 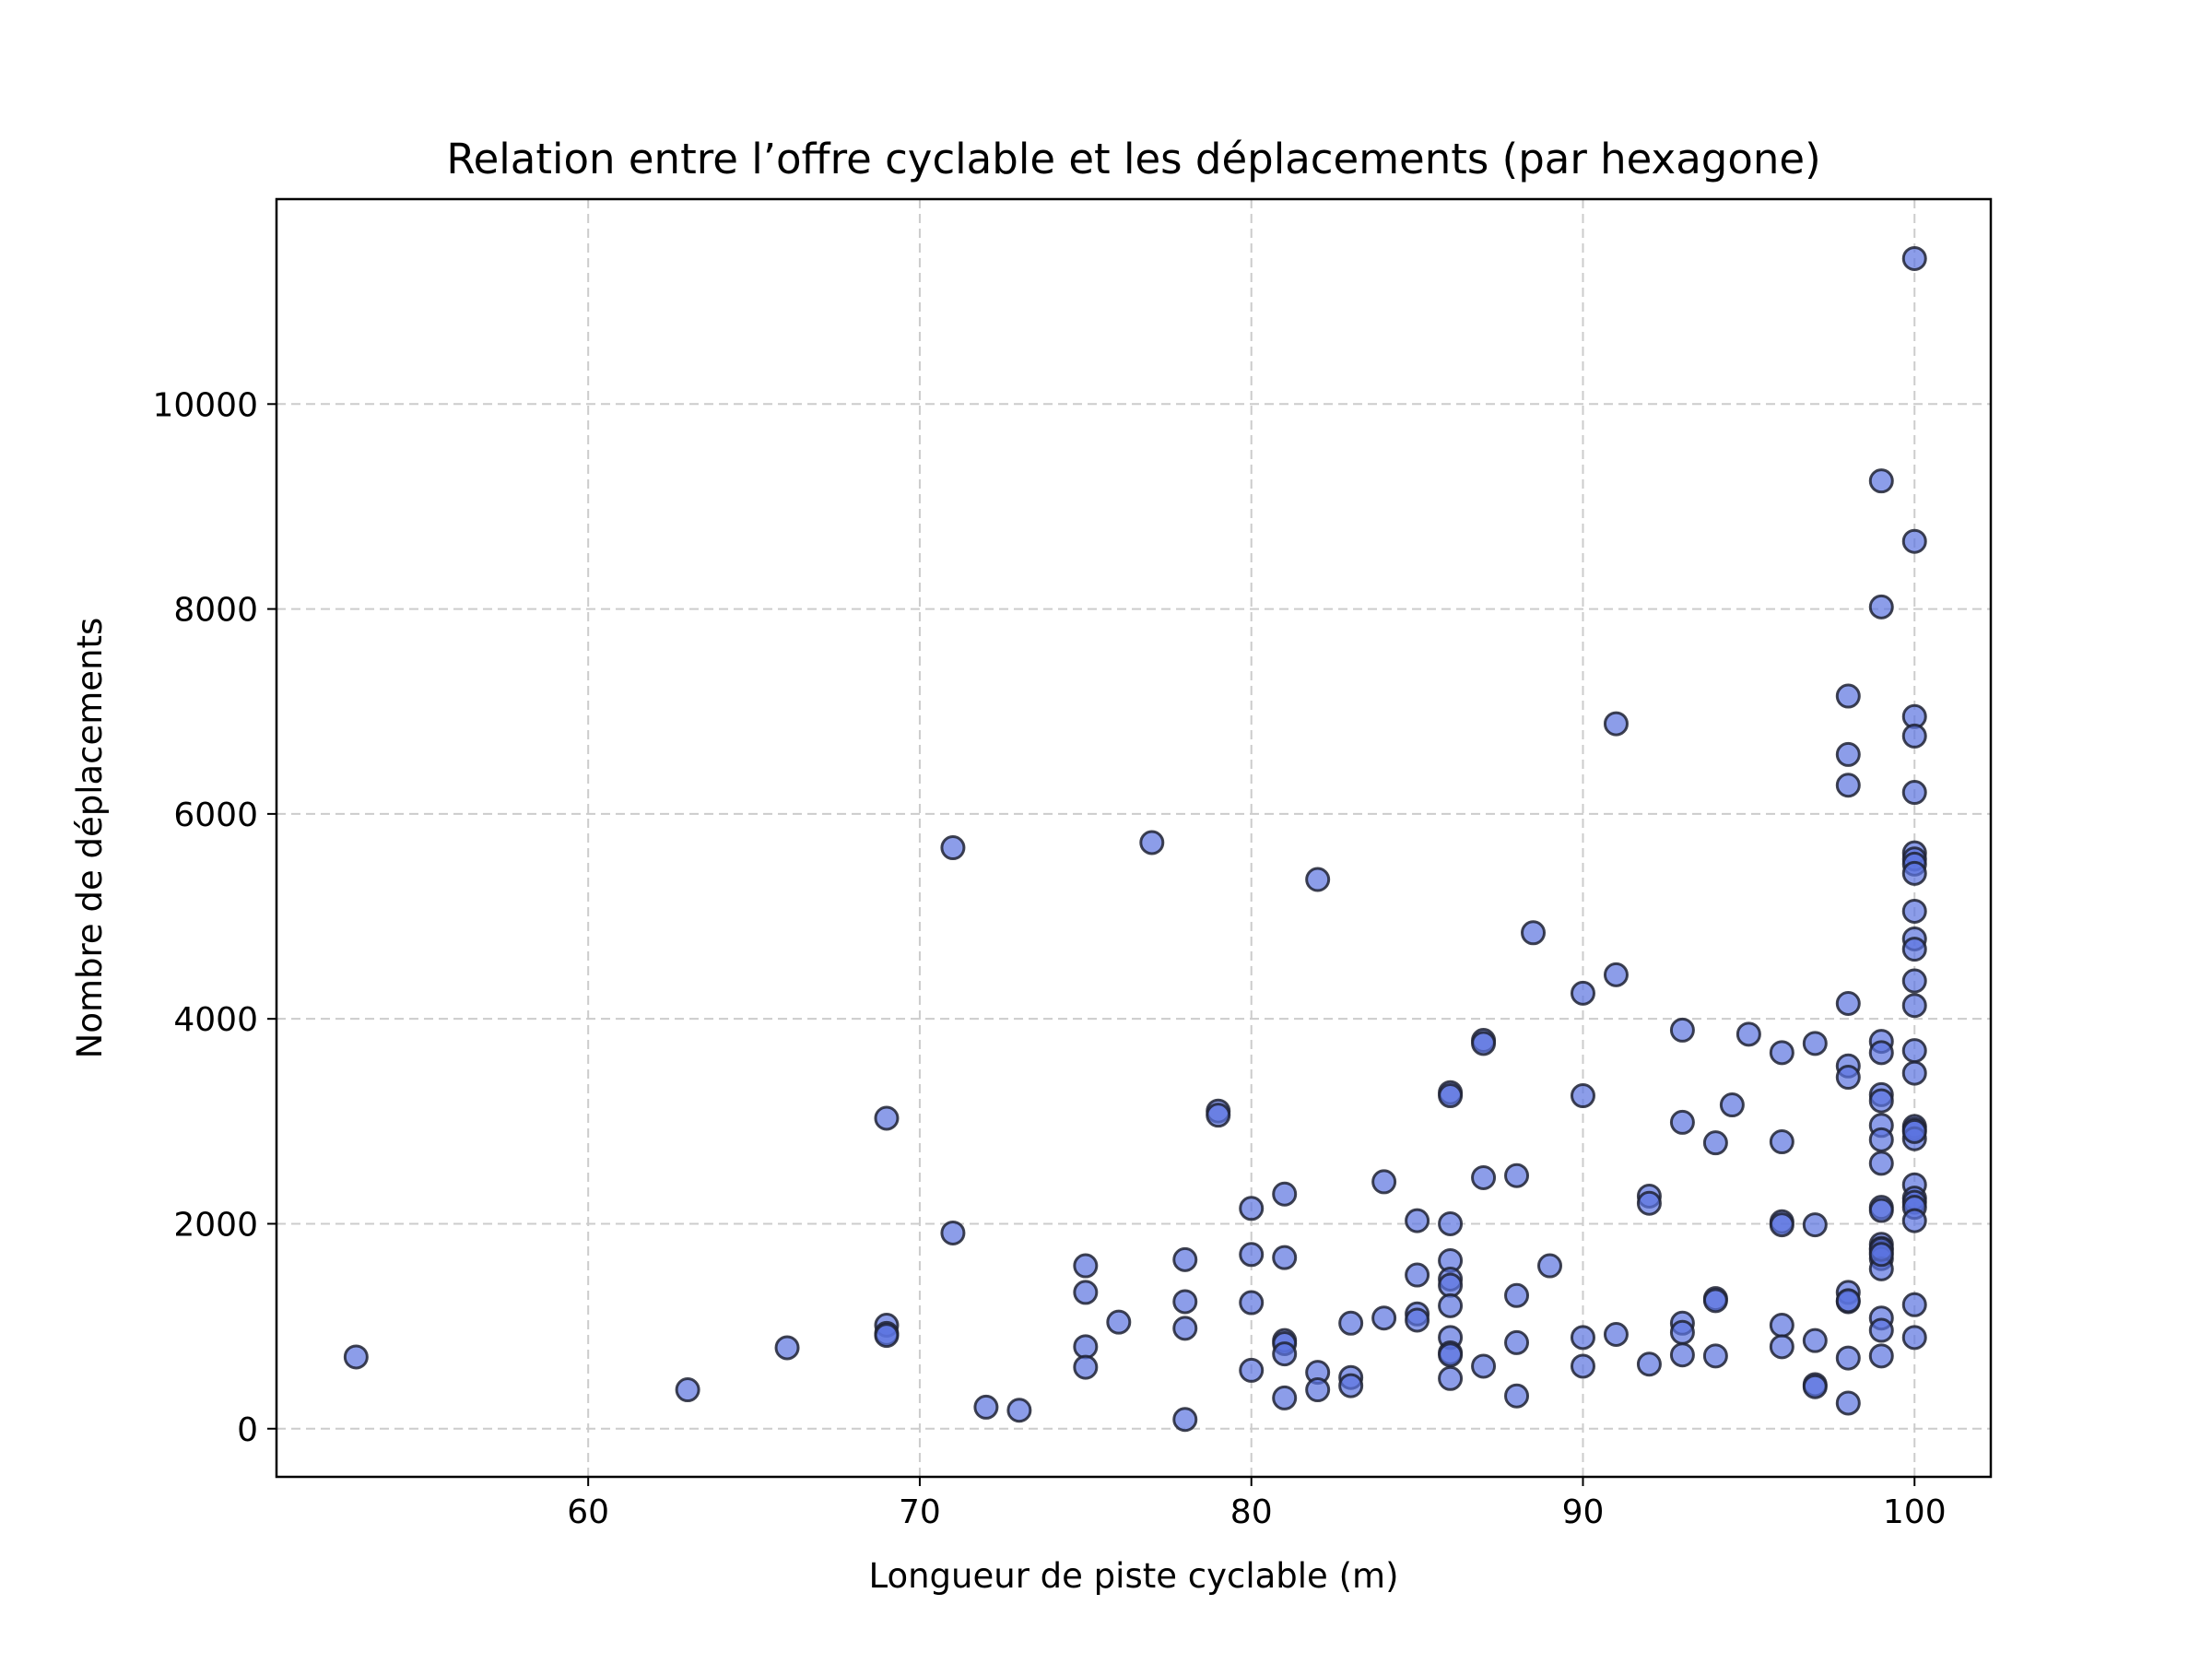 What do you see at coordinates (215, 611) in the screenshot?
I see `y-tick-label: 8000` at bounding box center [215, 611].